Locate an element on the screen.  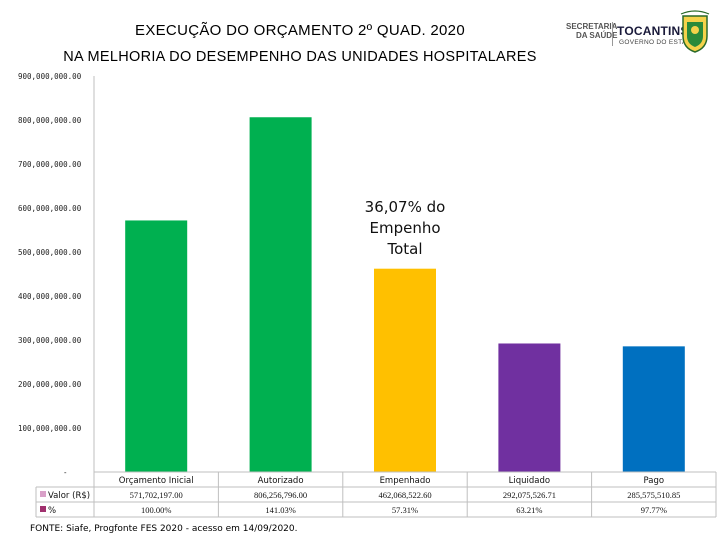
y-tick-label: 200,000,000.00 is located at coordinates (50, 384).